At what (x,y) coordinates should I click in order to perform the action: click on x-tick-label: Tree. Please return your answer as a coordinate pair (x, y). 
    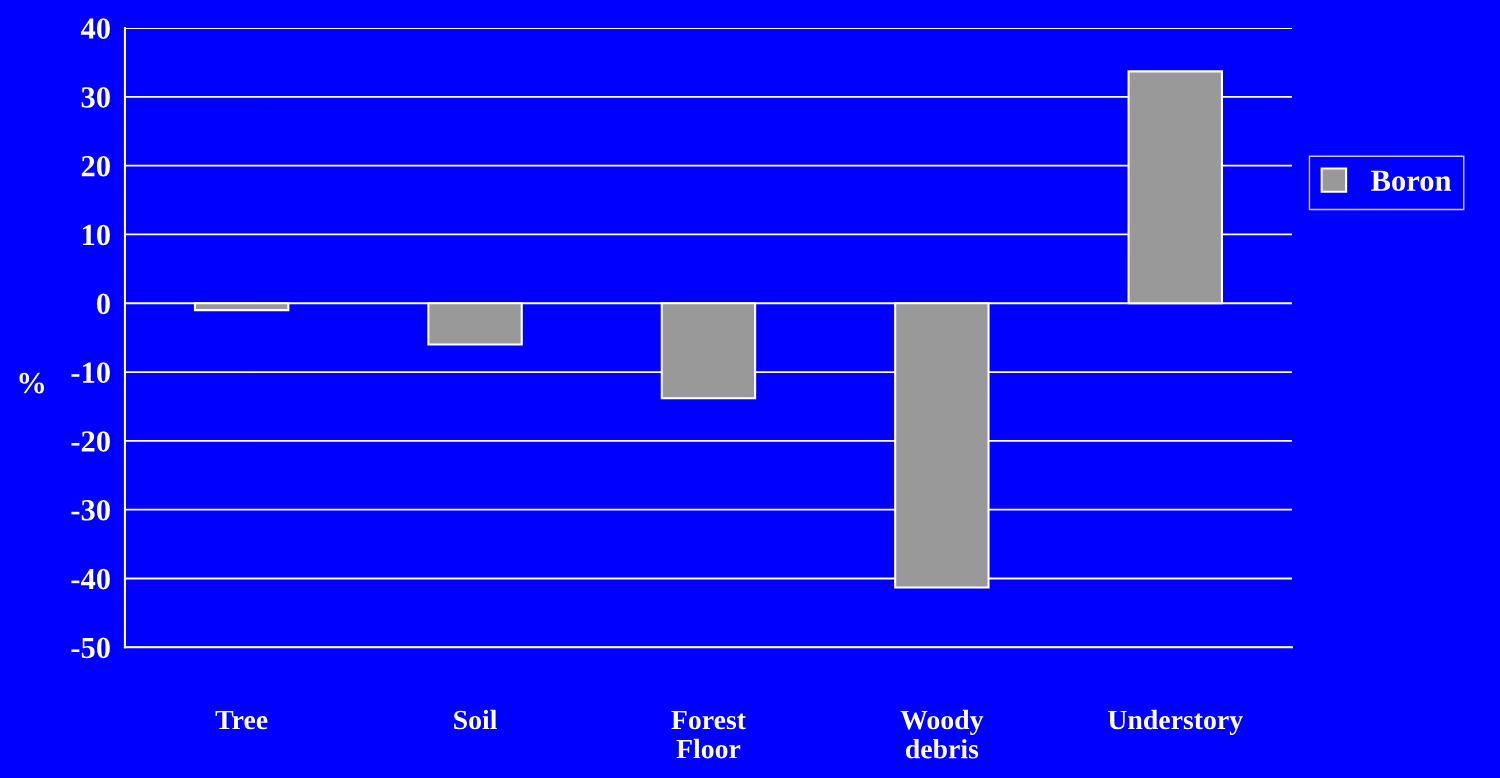
    Looking at the image, I should click on (241, 720).